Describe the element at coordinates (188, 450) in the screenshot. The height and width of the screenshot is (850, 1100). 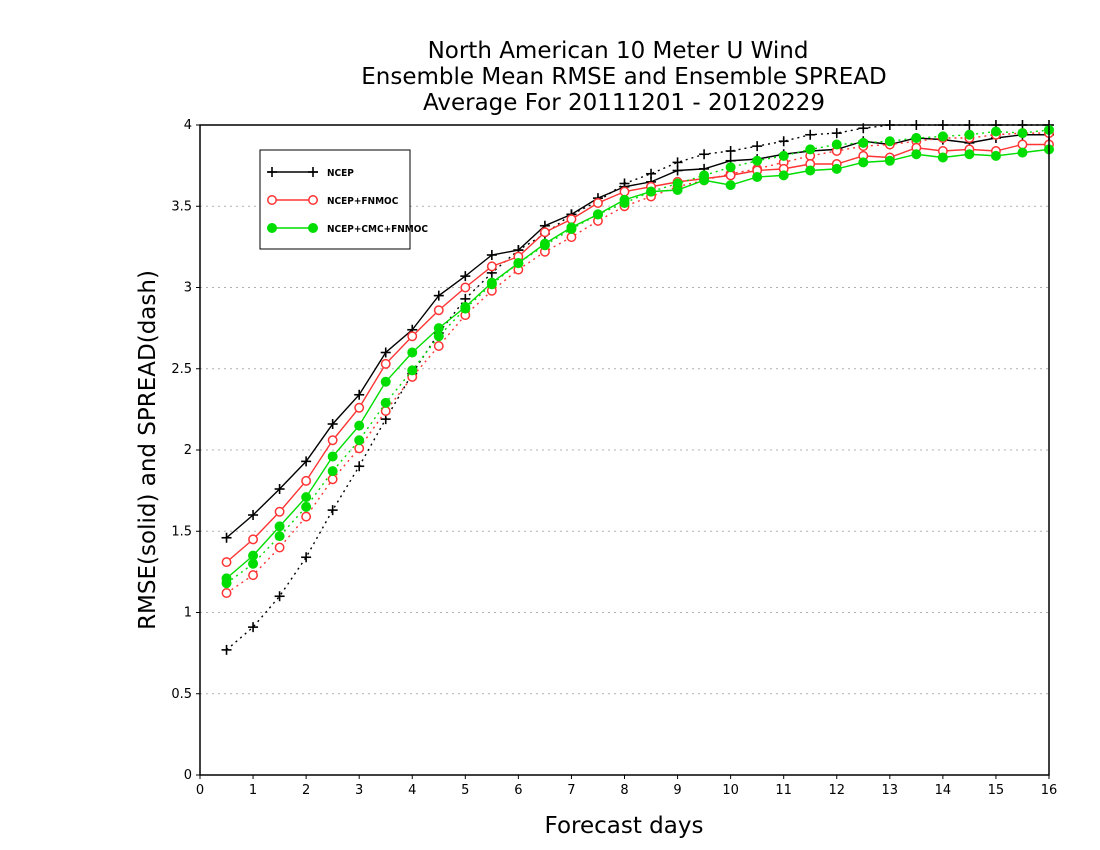
I see `y-tick-label: 2` at that location.